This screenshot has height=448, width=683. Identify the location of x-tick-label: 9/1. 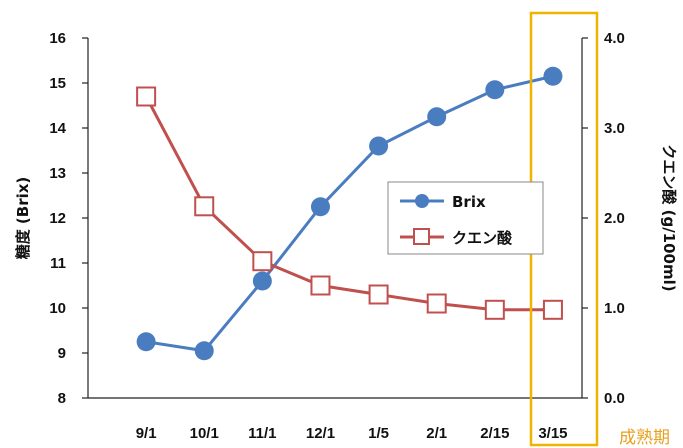
(146, 433).